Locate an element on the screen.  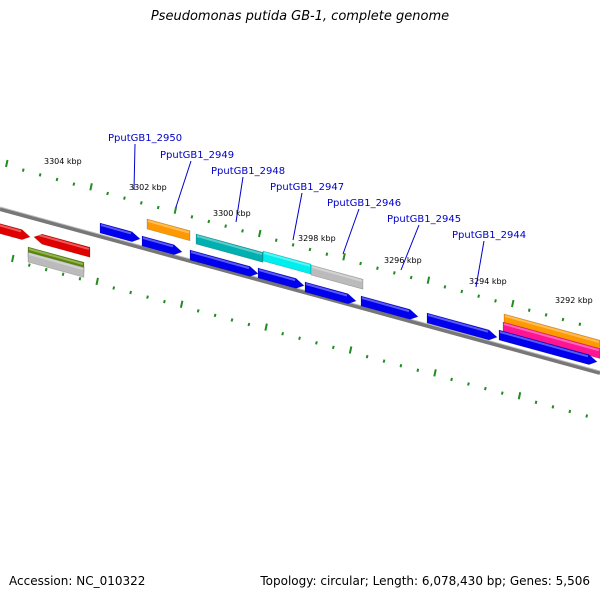
gene-label: PputGB1_2950 is located at coordinates (145, 138).